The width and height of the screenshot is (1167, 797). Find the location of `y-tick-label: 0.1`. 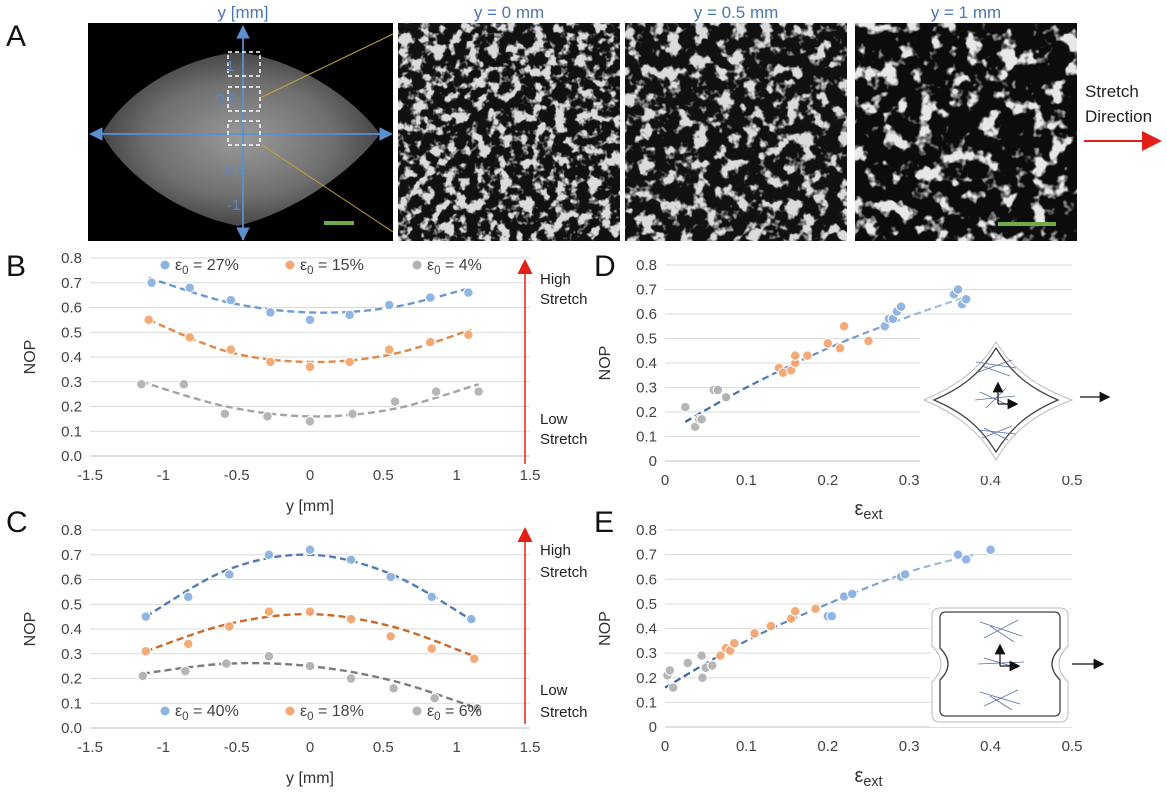

y-tick-label: 0.1 is located at coordinates (646, 702).